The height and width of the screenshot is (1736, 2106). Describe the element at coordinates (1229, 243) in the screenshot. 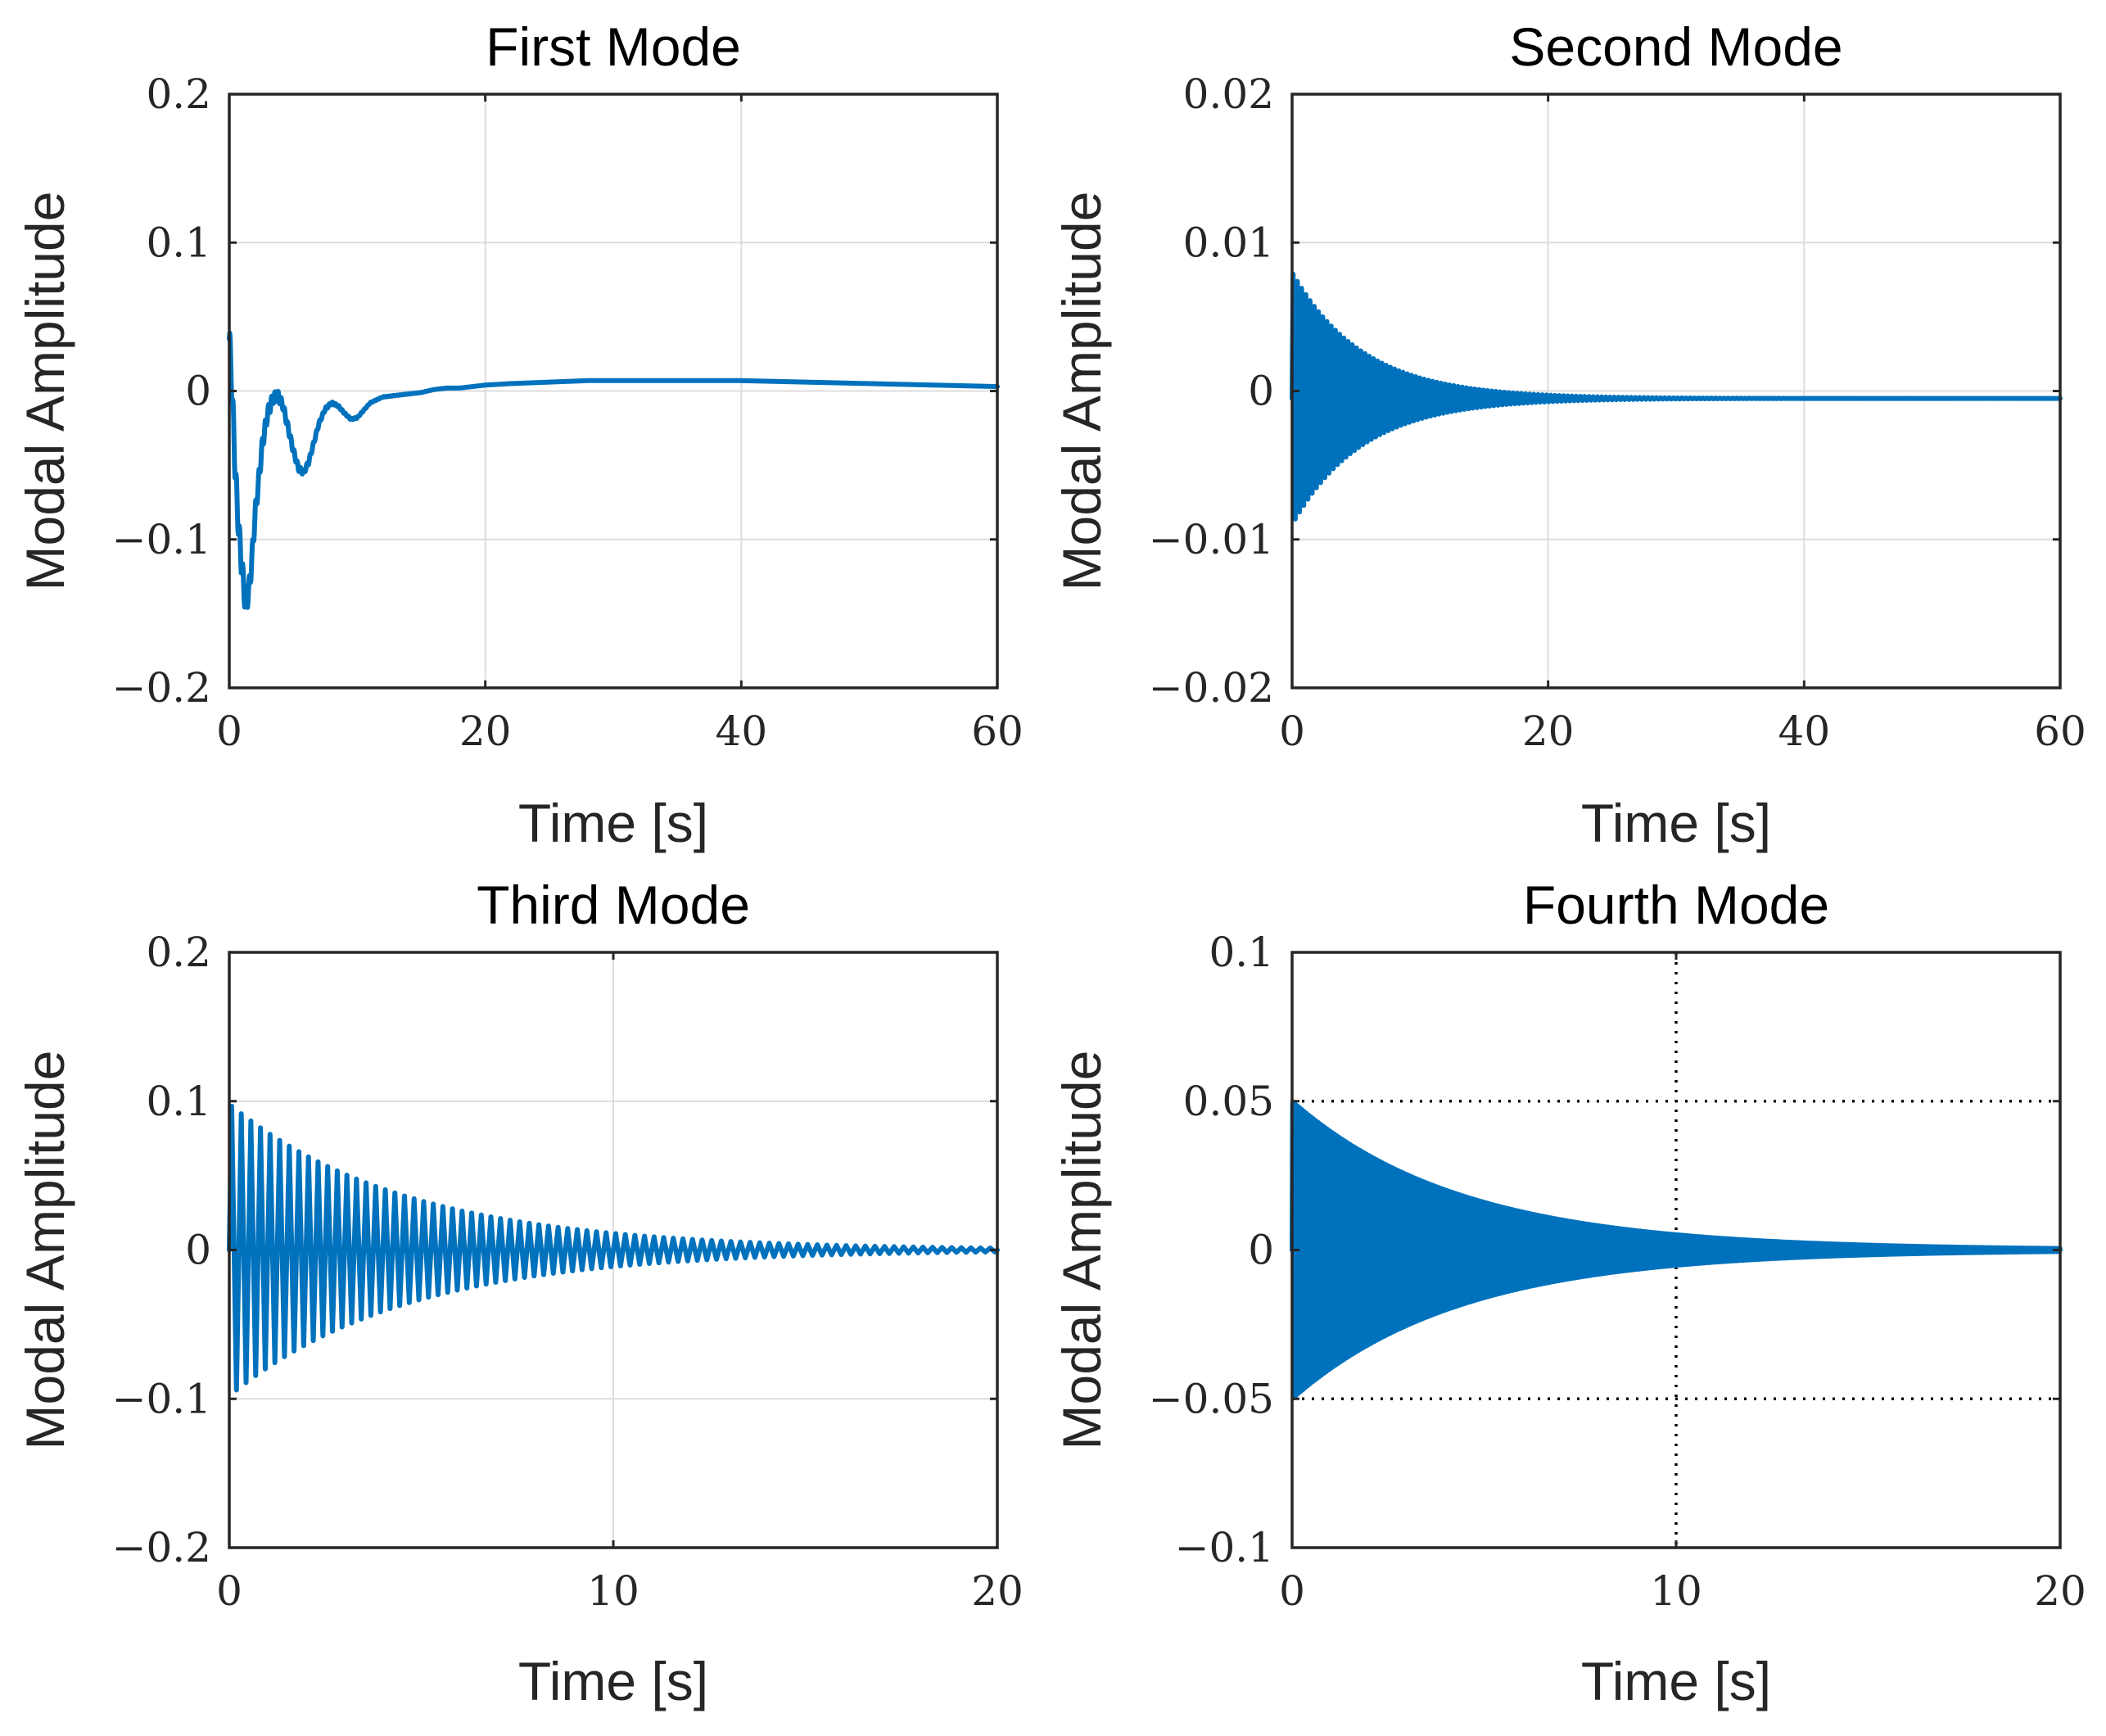

I see `y-tick-label: 0.01` at that location.